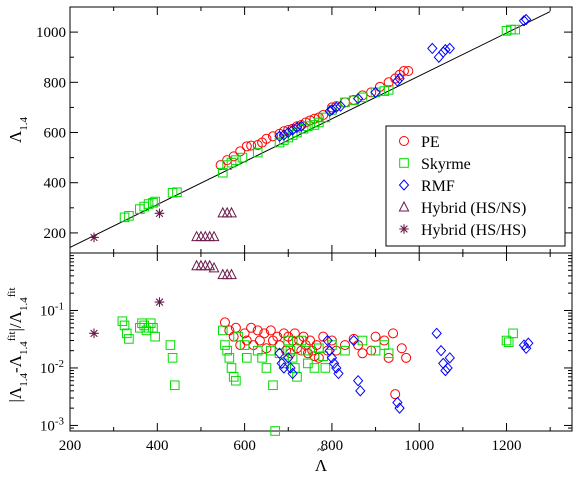 The height and width of the screenshot is (478, 581). Describe the element at coordinates (419, 446) in the screenshot. I see `x-tick-label: 1000` at that location.